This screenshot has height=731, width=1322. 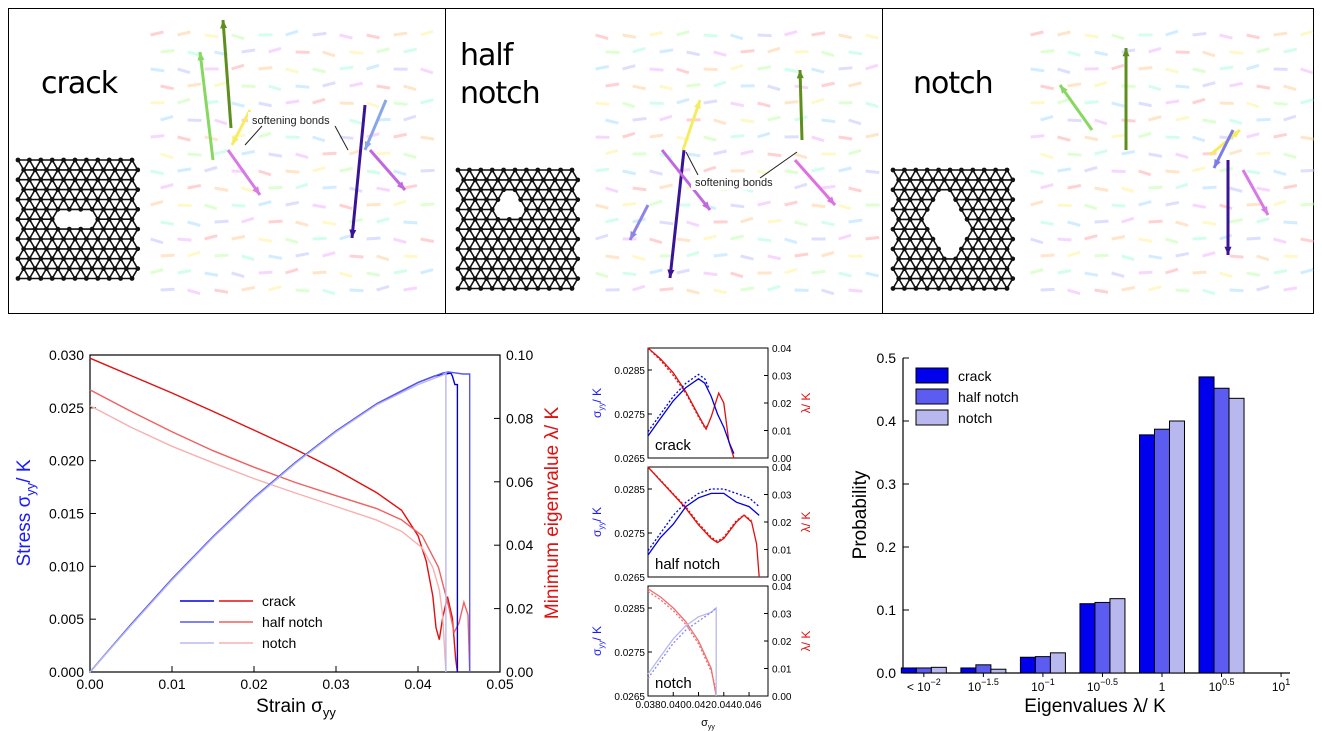 I want to click on panel-notch: notch, so click(x=1098, y=161).